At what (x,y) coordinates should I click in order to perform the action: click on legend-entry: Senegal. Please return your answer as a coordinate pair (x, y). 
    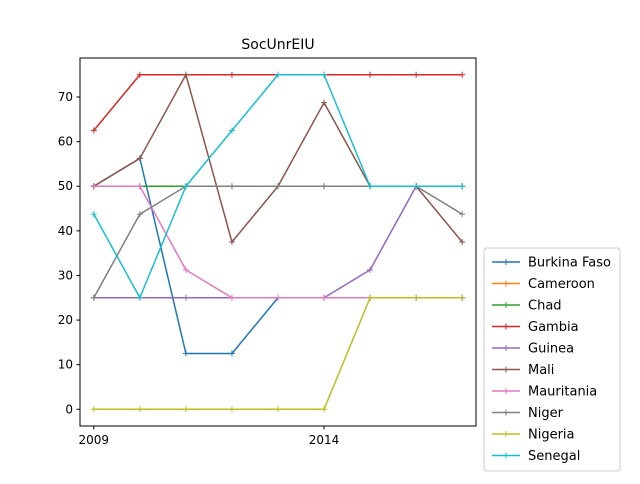
    Looking at the image, I should click on (536, 456).